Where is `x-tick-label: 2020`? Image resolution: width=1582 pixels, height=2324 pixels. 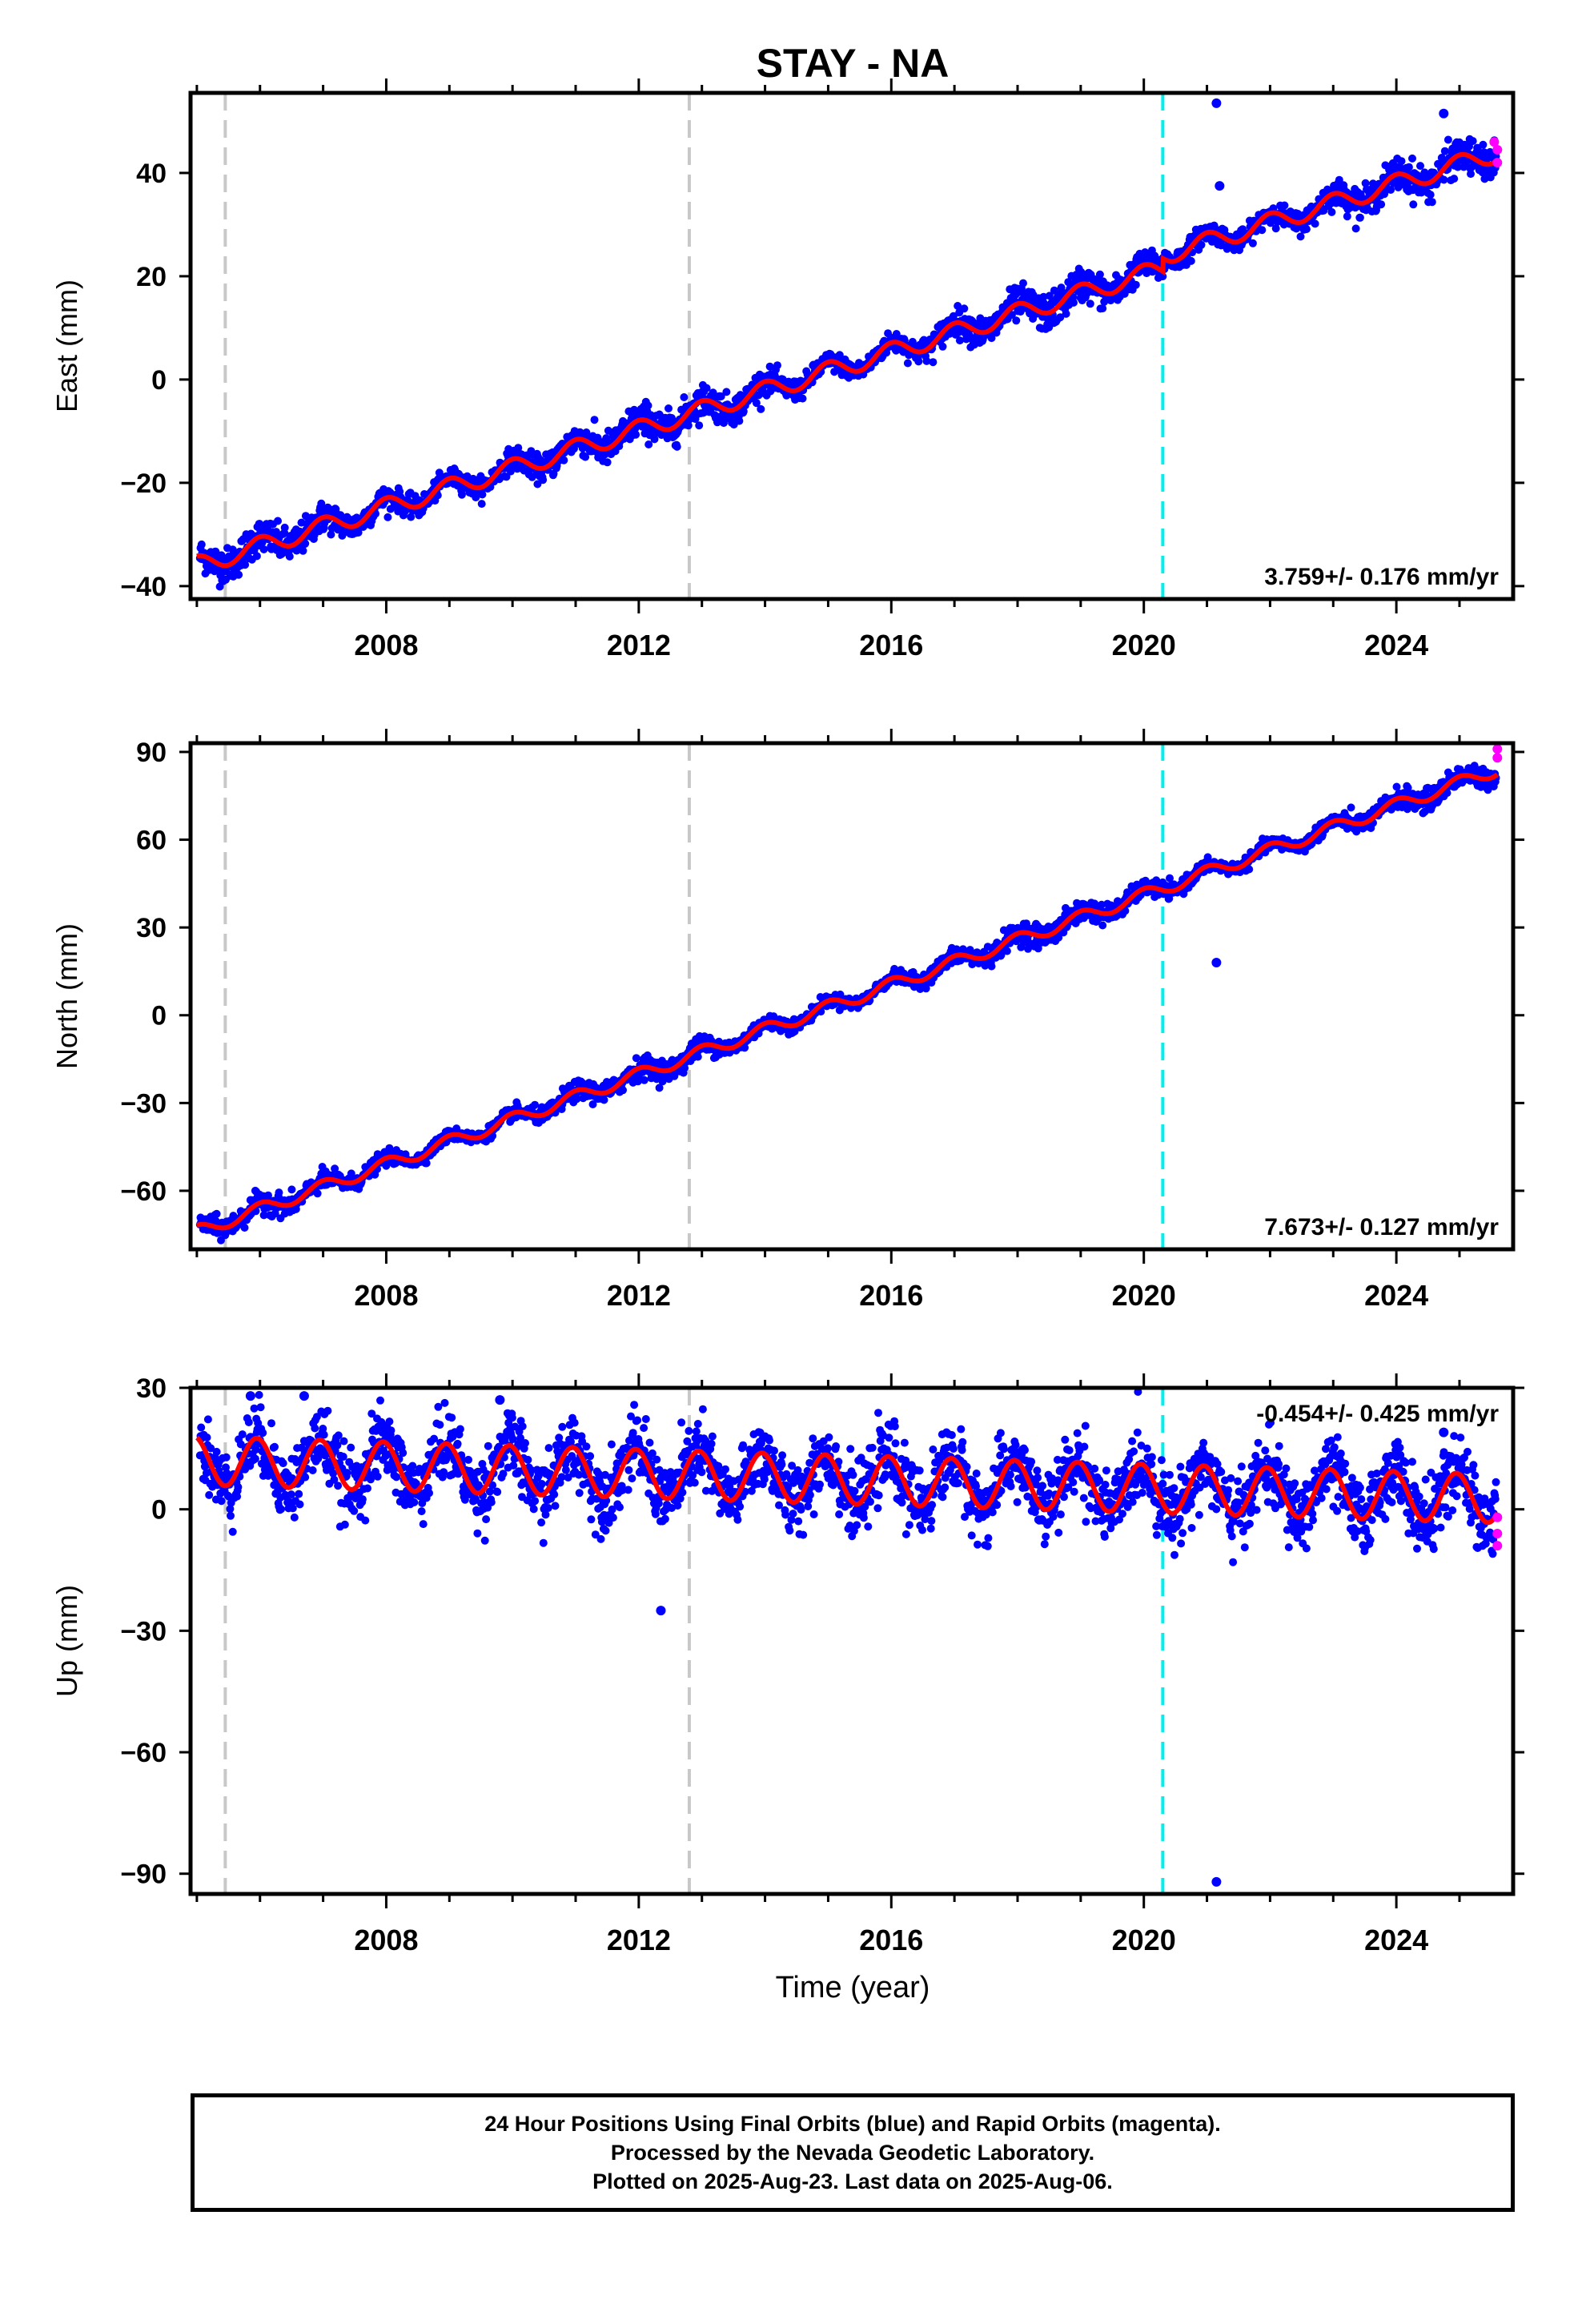 x-tick-label: 2020 is located at coordinates (1144, 645).